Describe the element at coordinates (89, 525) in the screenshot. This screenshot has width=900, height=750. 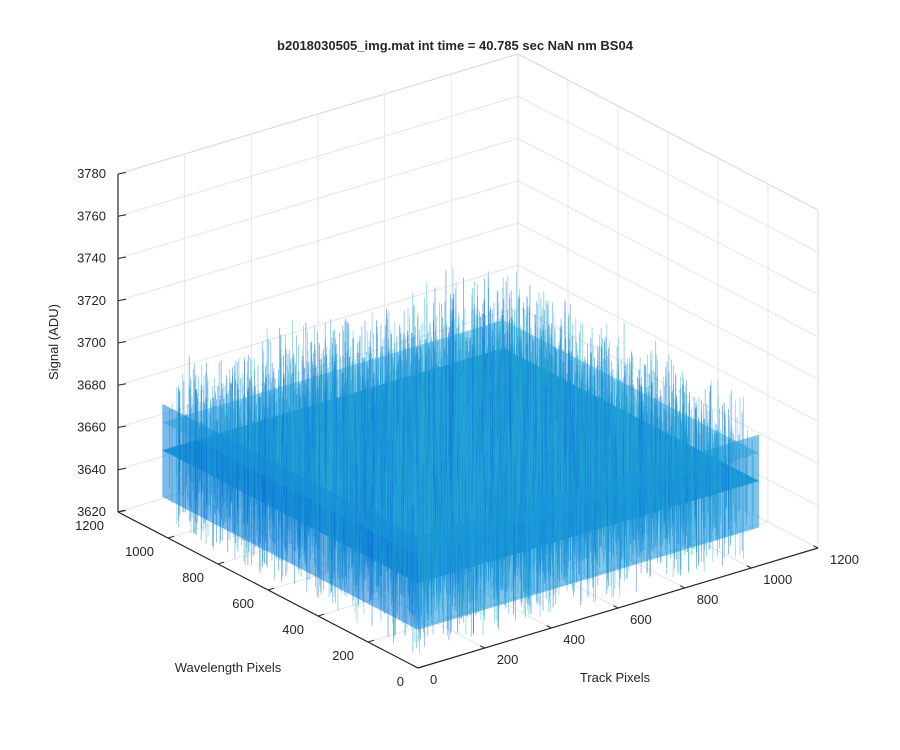
I see `y-tick-label: 1200` at that location.